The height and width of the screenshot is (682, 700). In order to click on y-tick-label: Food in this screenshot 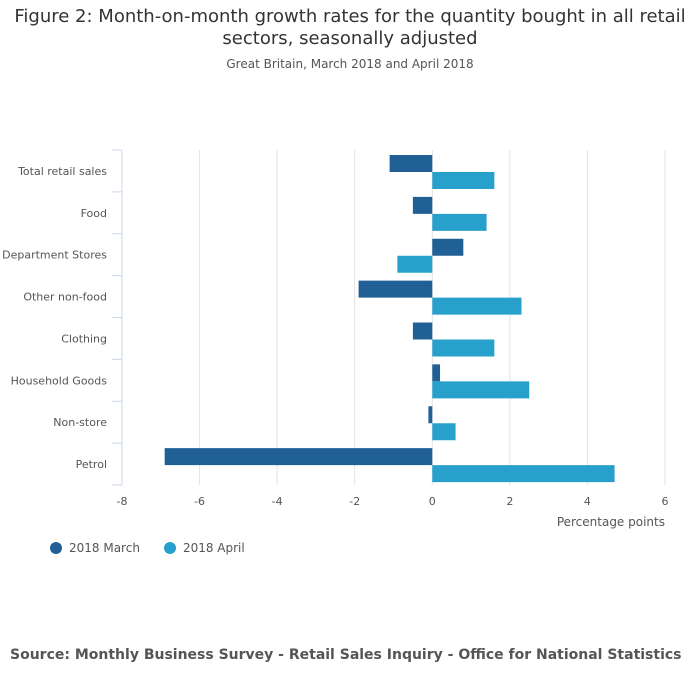, I will do `click(94, 213)`.